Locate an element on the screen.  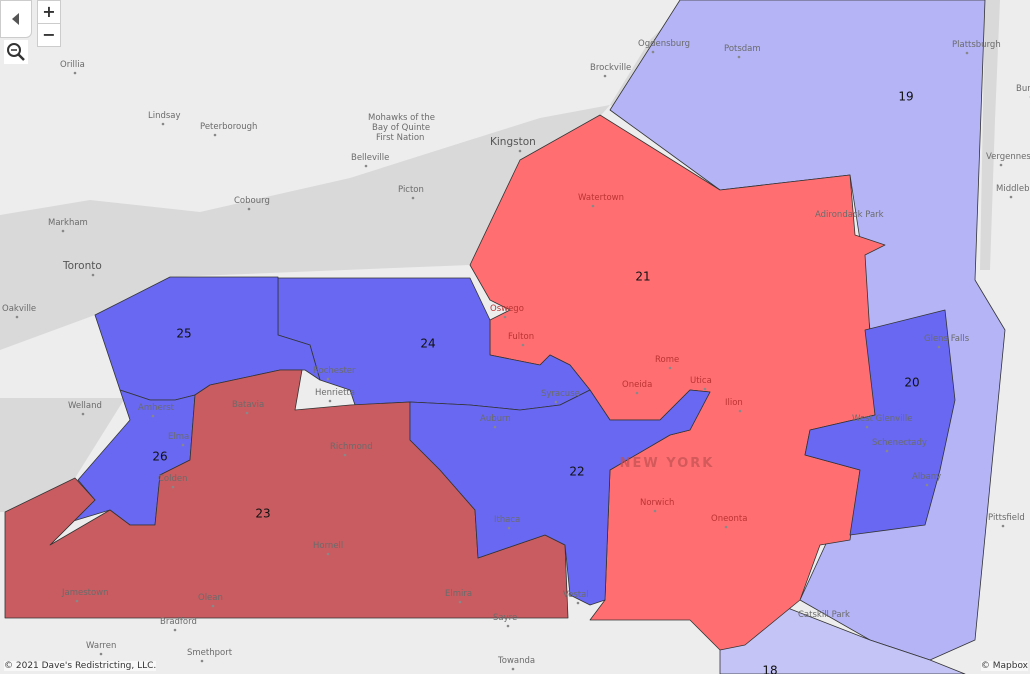
zoom-in: + is located at coordinates (49, 12).